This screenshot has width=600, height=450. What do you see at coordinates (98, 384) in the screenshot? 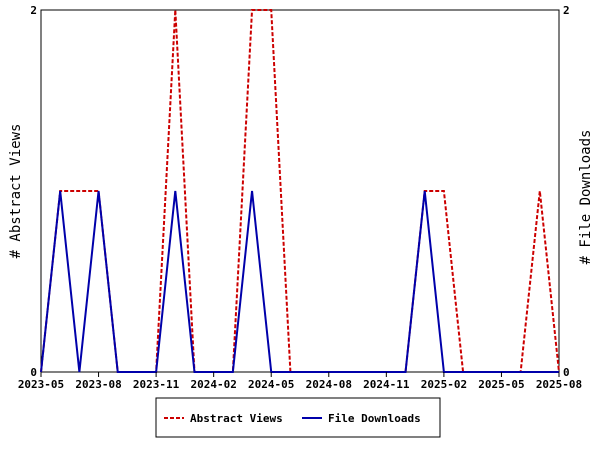
I see `x-tick-label: 2023-08` at bounding box center [98, 384].